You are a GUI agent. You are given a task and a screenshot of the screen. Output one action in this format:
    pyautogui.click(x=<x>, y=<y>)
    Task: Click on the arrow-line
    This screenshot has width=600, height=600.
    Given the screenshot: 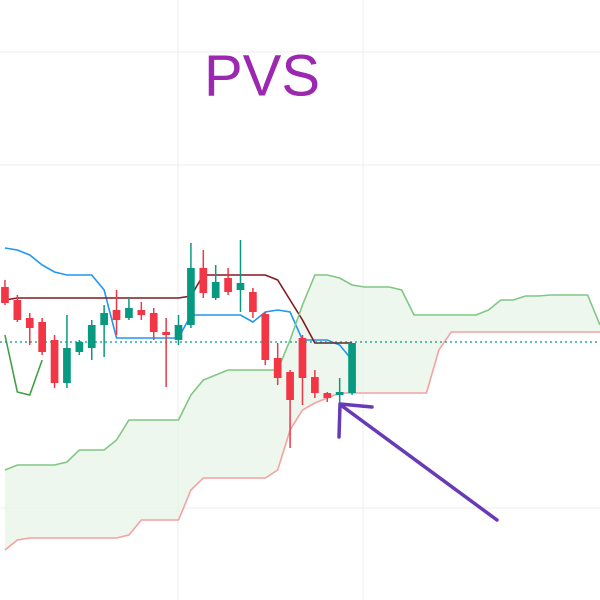 What is the action you would take?
    pyautogui.click(x=419, y=463)
    